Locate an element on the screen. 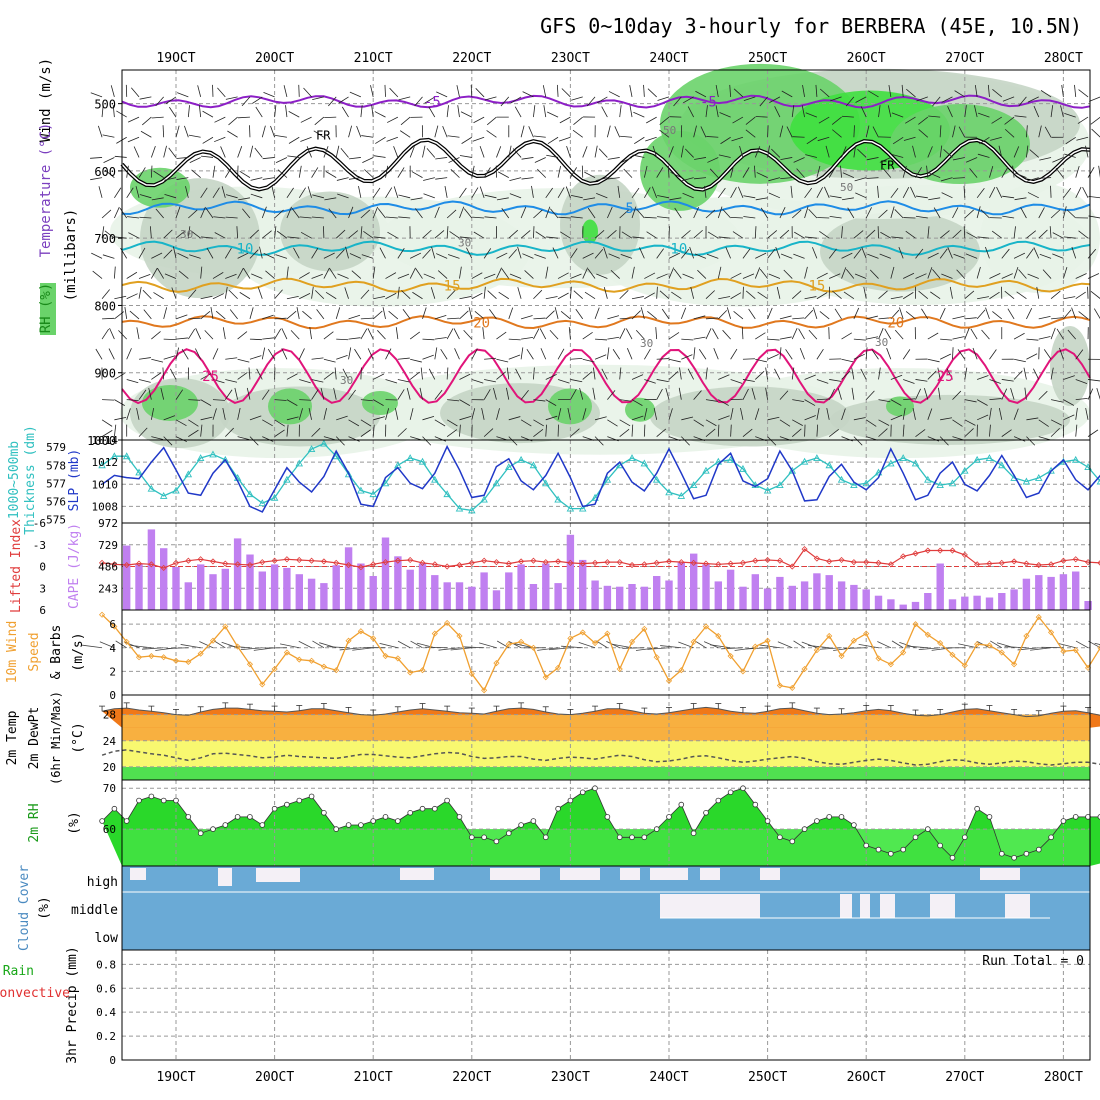 Image resolution: width=1100 pixels, height=1100 pixels. rh-contour-area is located at coordinates (750, 416).